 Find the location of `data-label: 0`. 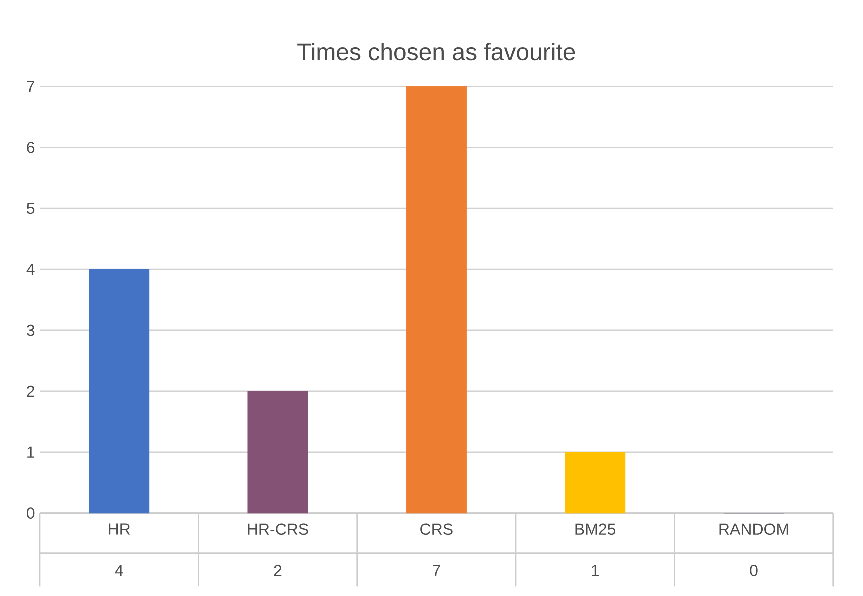

data-label: 0 is located at coordinates (754, 570).